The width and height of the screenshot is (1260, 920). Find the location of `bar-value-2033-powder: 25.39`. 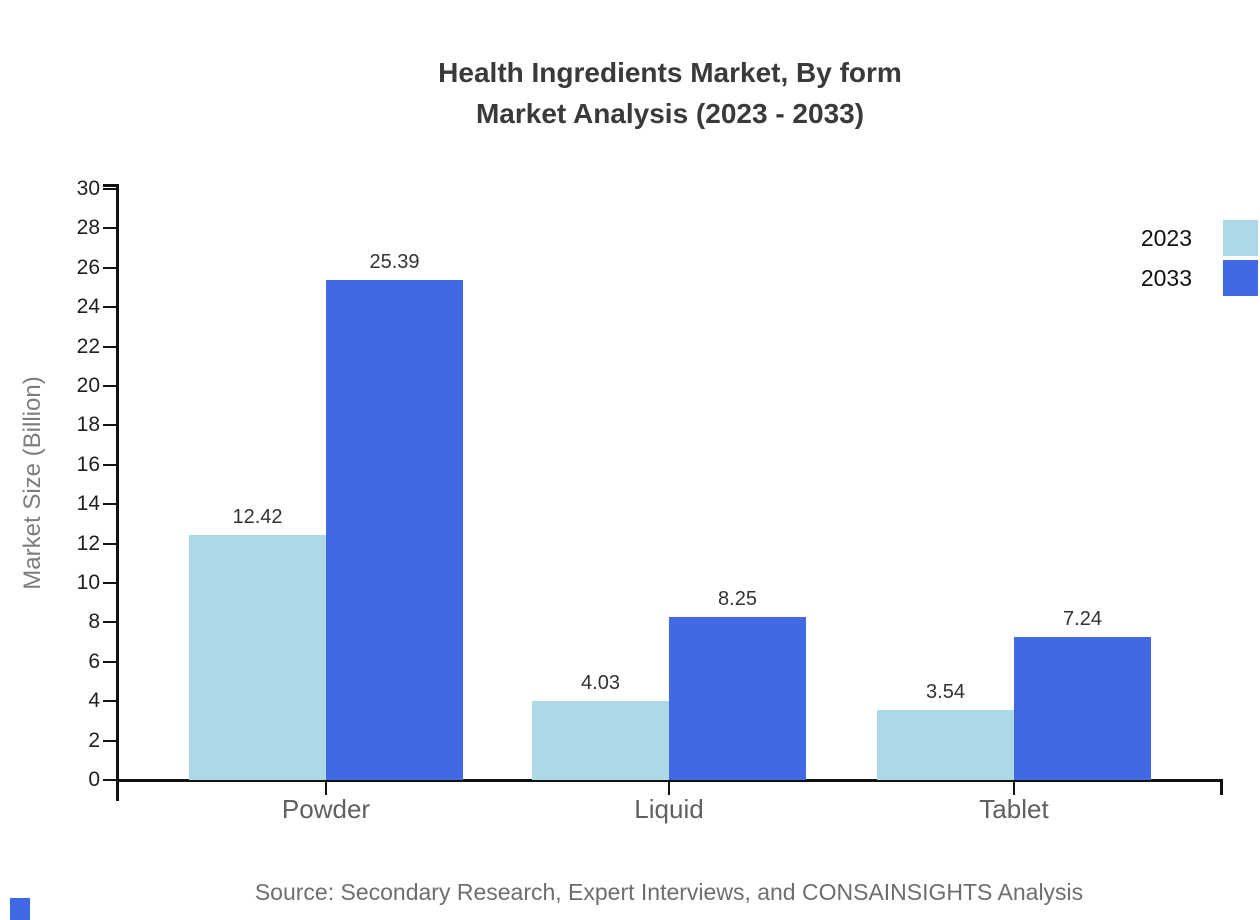

bar-value-2033-powder: 25.39 is located at coordinates (394, 261).